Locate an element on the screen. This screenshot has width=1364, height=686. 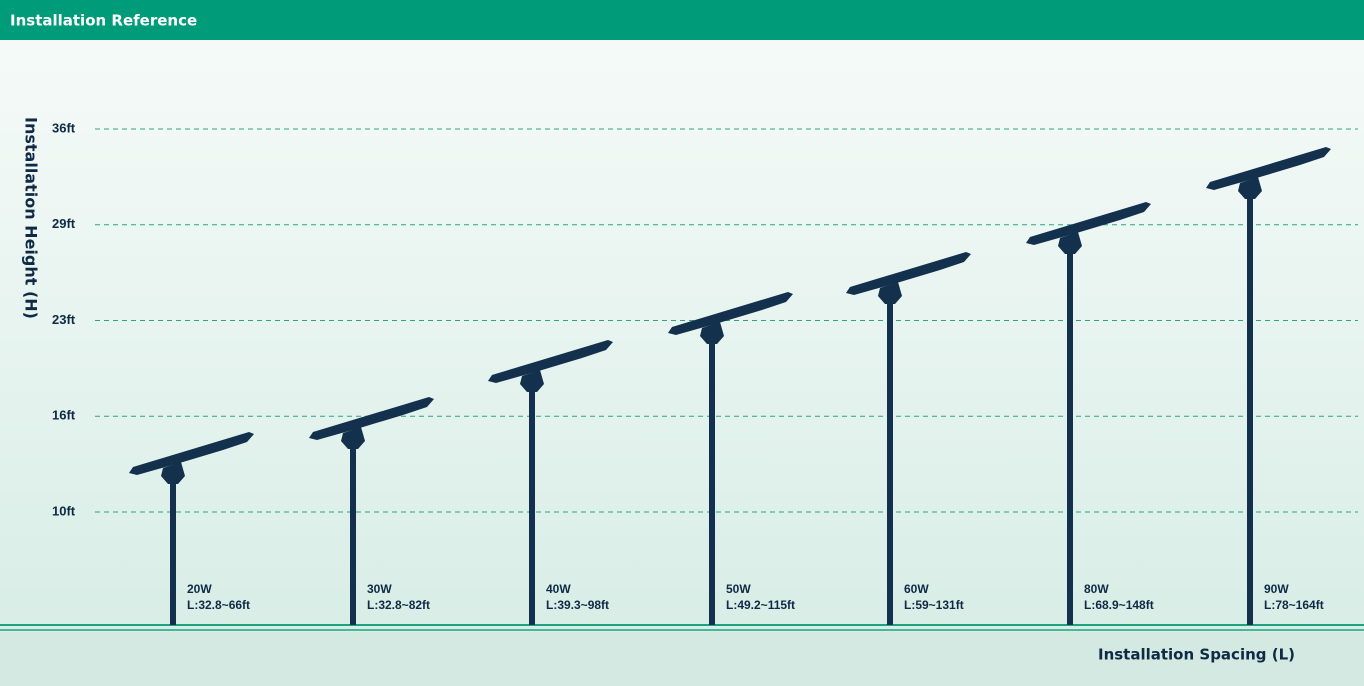
x-axis-label: Installation Spacing (L) is located at coordinates (1196, 655).